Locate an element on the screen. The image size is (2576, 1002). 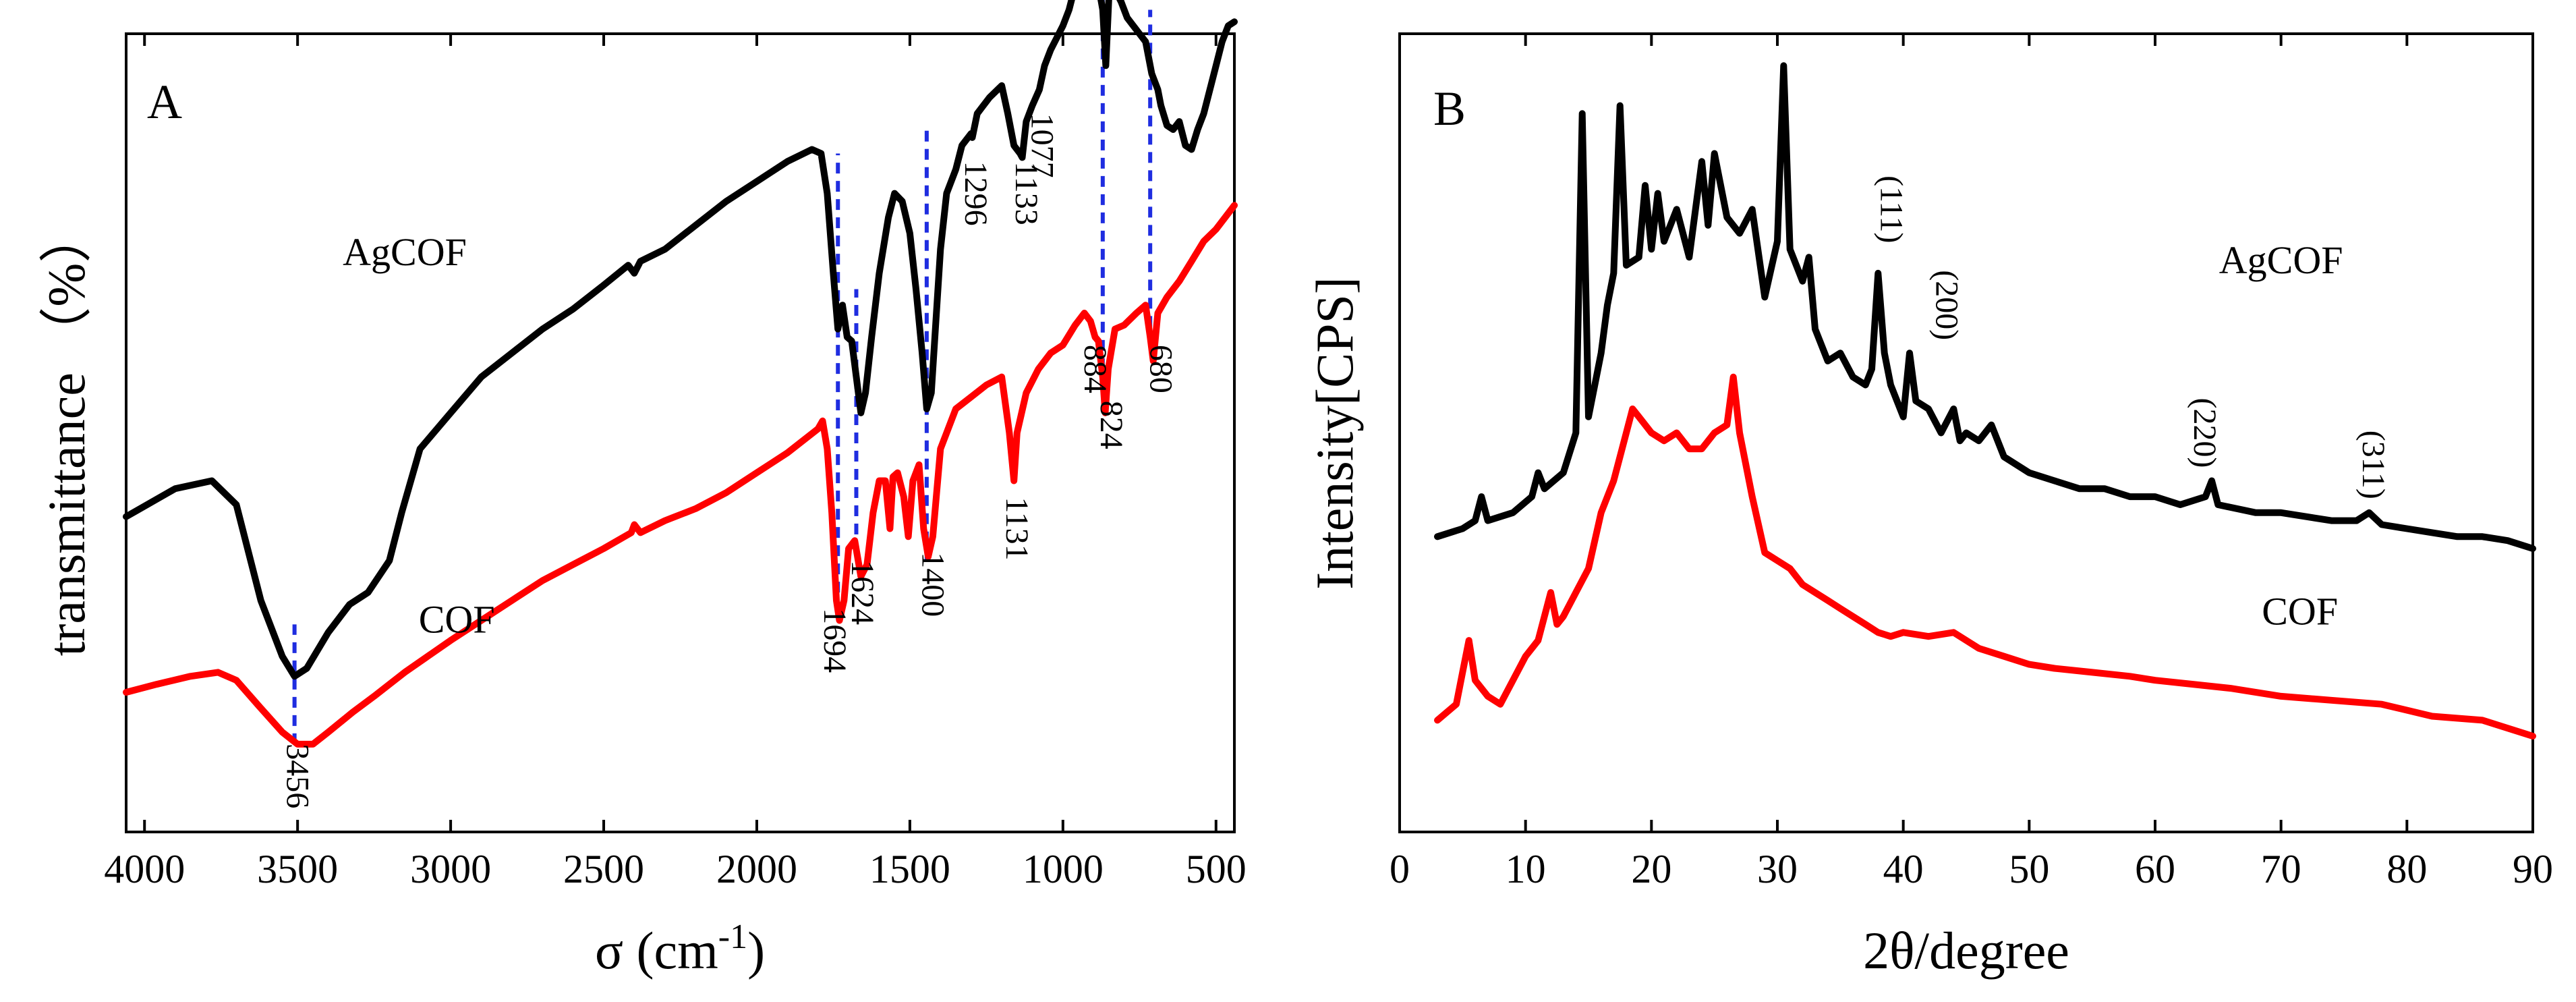
b-peak-label: (220) is located at coordinates (2205, 433).